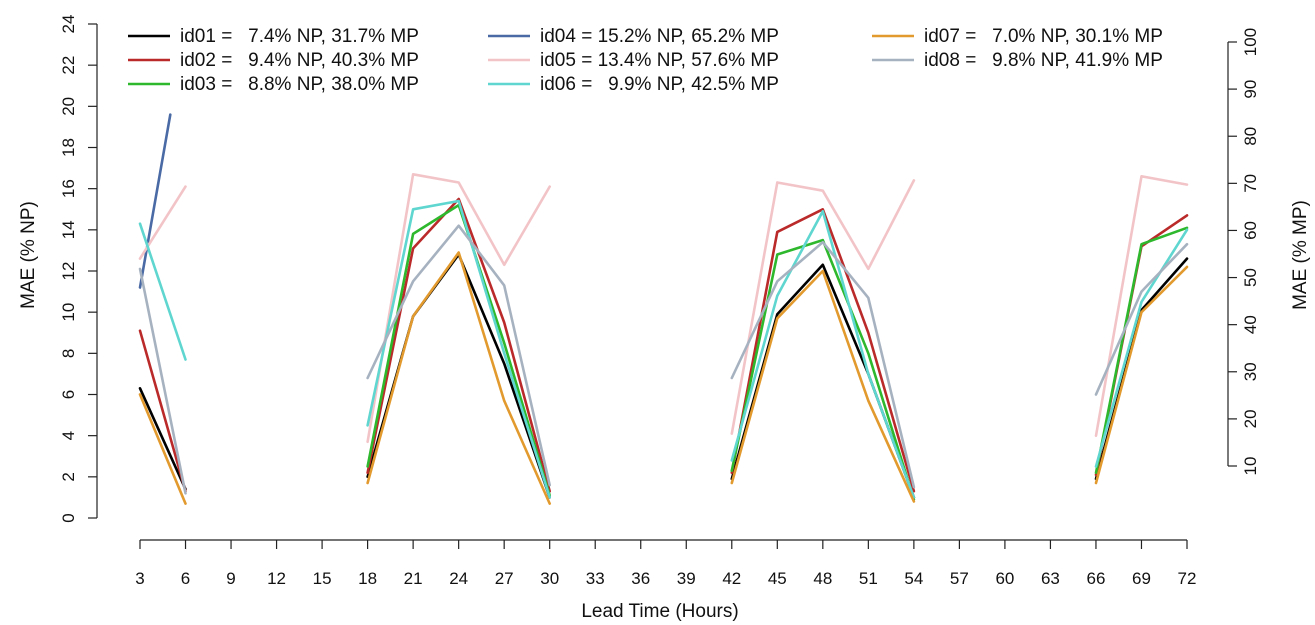  What do you see at coordinates (68, 353) in the screenshot?
I see `y-tick-label: 8` at bounding box center [68, 353].